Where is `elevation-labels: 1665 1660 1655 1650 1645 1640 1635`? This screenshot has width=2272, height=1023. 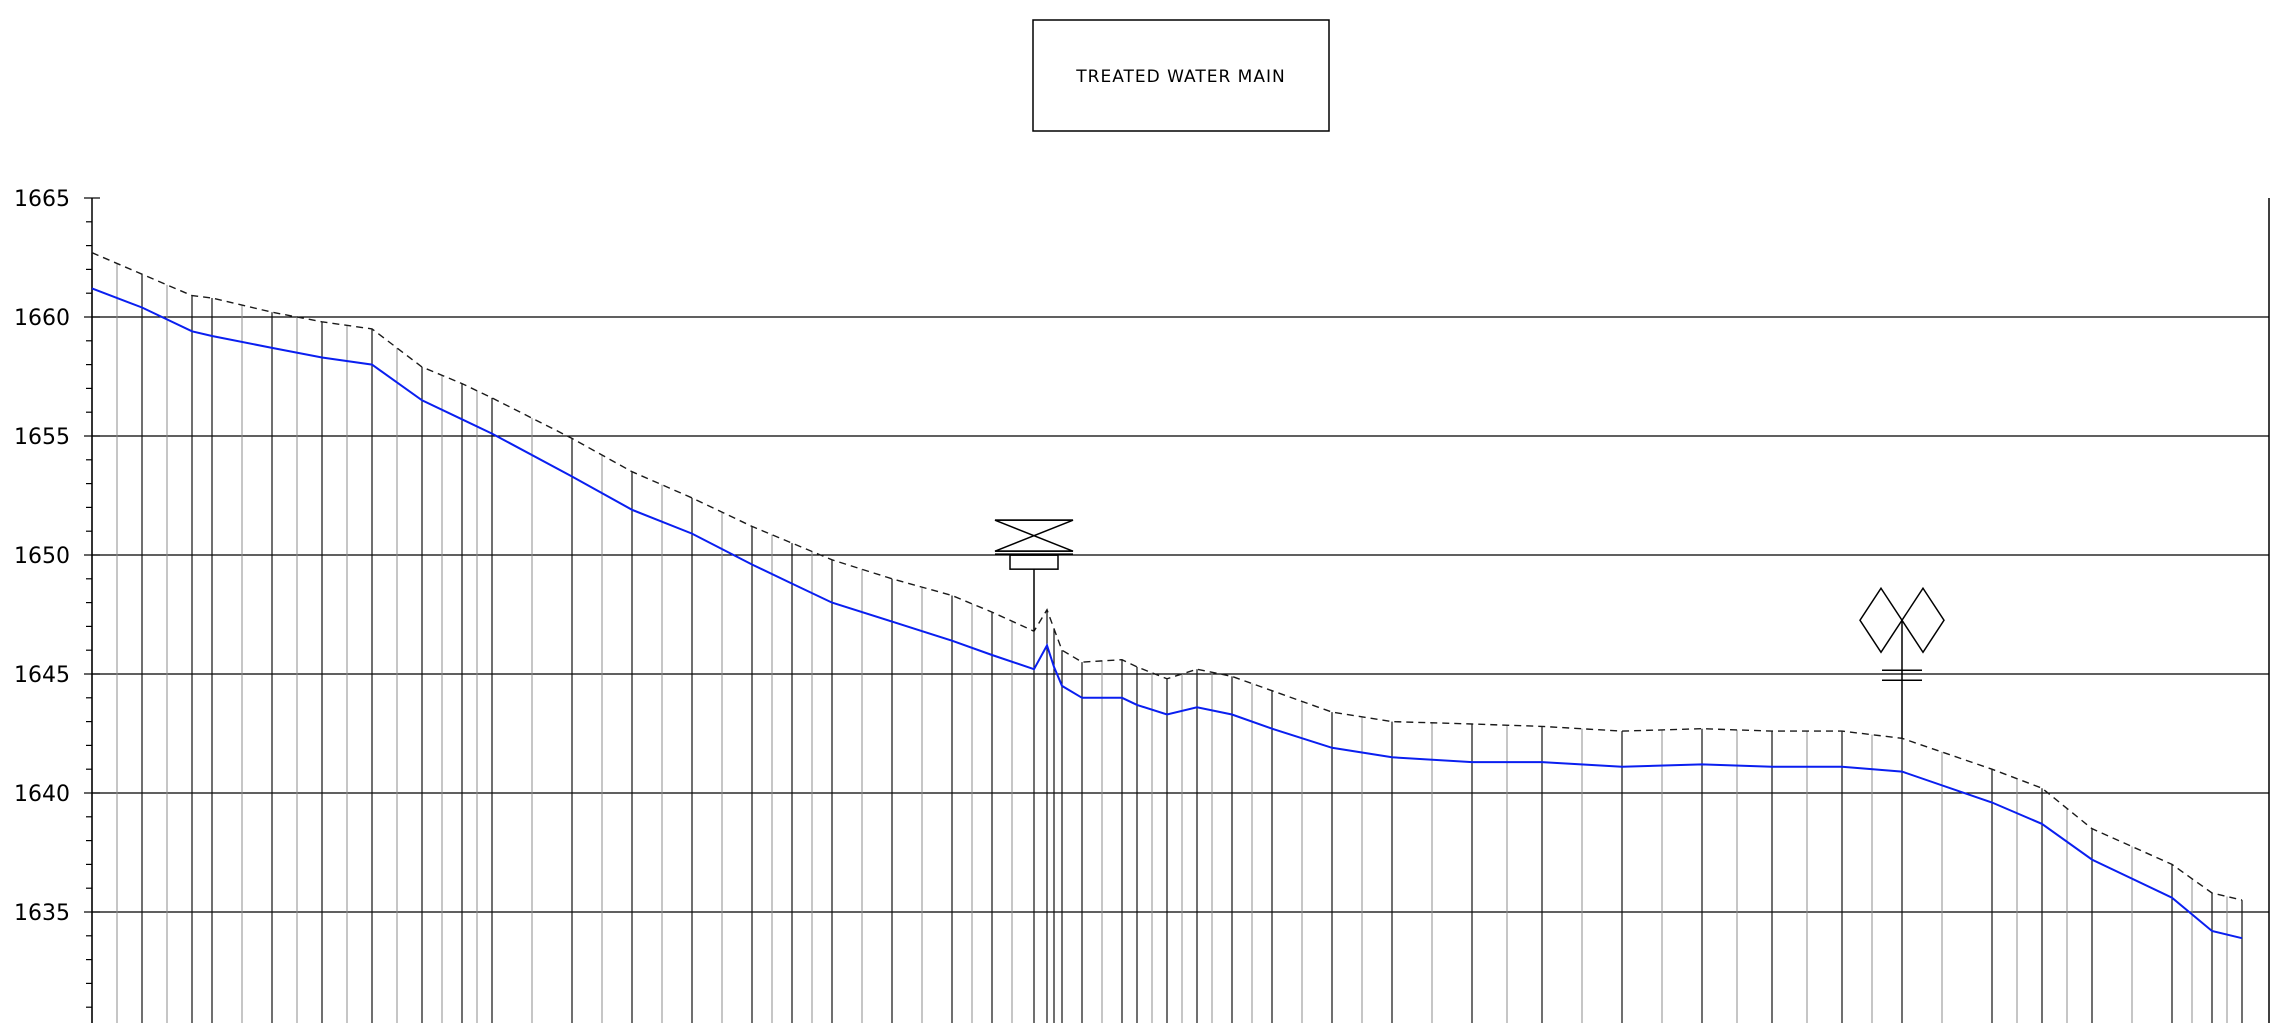
elevation-labels: 1665 1660 1655 1650 1645 1640 1635 is located at coordinates (42, 556).